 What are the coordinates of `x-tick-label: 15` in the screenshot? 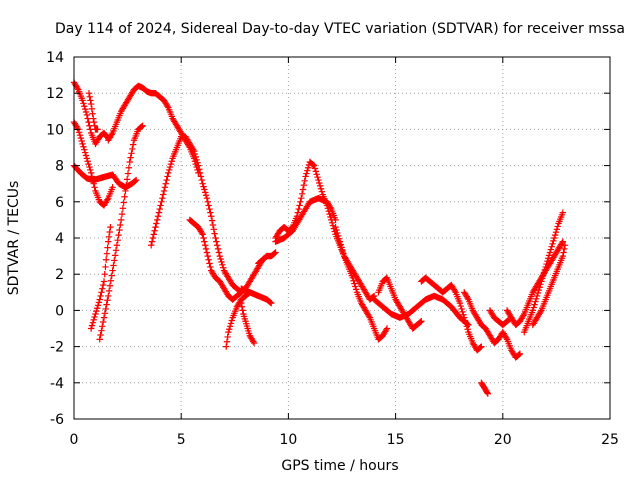 It's located at (396, 440).